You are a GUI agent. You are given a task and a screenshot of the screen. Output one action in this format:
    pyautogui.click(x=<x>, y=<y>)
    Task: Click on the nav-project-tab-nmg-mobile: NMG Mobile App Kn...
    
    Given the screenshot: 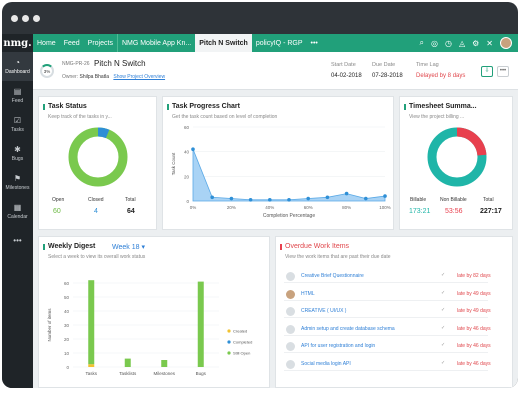 What is the action you would take?
    pyautogui.click(x=155, y=43)
    